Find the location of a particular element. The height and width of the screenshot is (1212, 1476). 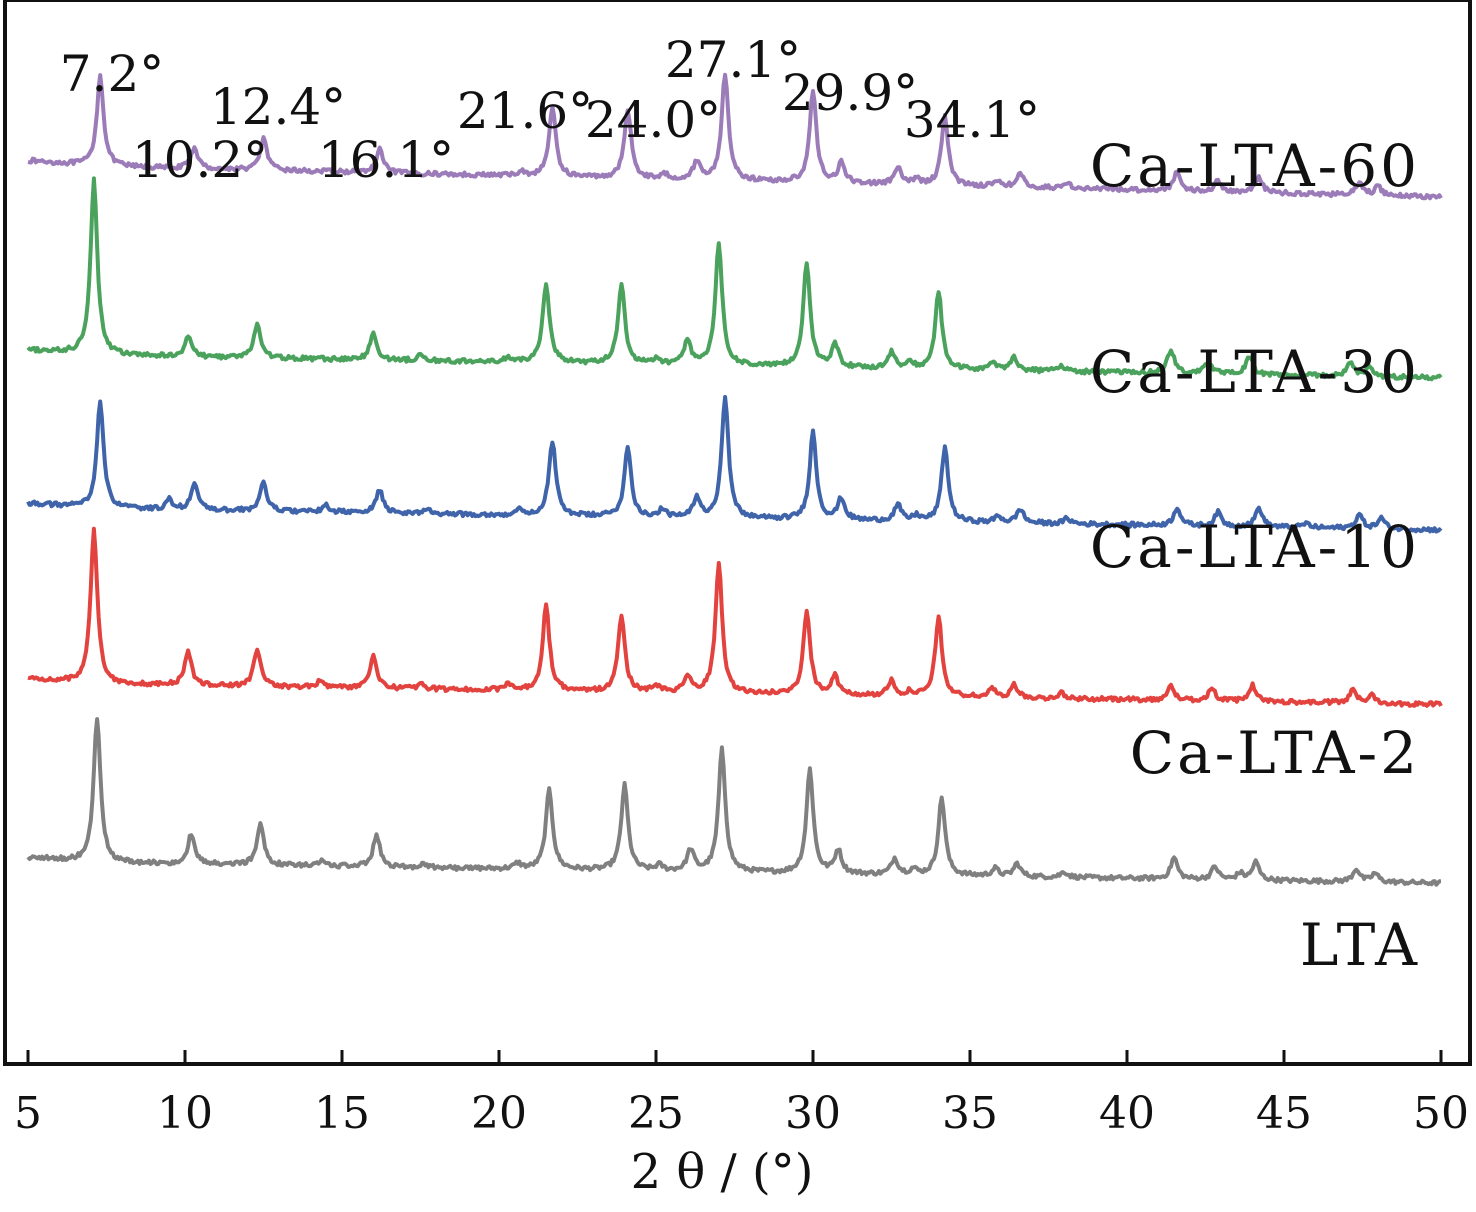

series-label: LTA is located at coordinates (1360, 945).